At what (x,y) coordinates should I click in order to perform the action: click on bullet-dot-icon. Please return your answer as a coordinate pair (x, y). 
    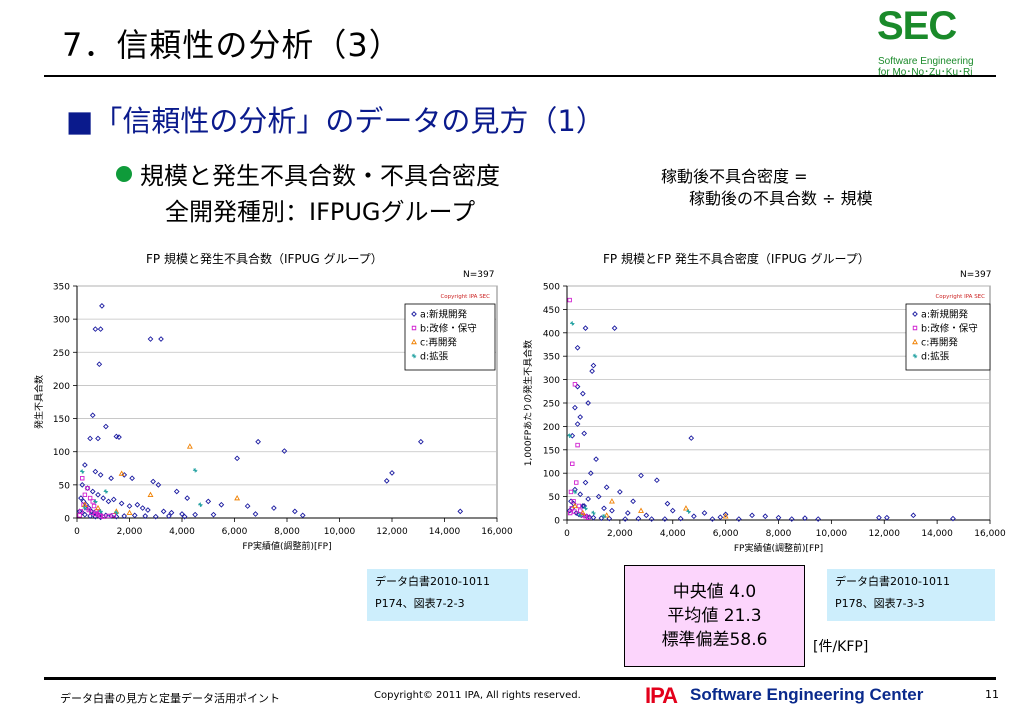
    Looking at the image, I should click on (124, 174).